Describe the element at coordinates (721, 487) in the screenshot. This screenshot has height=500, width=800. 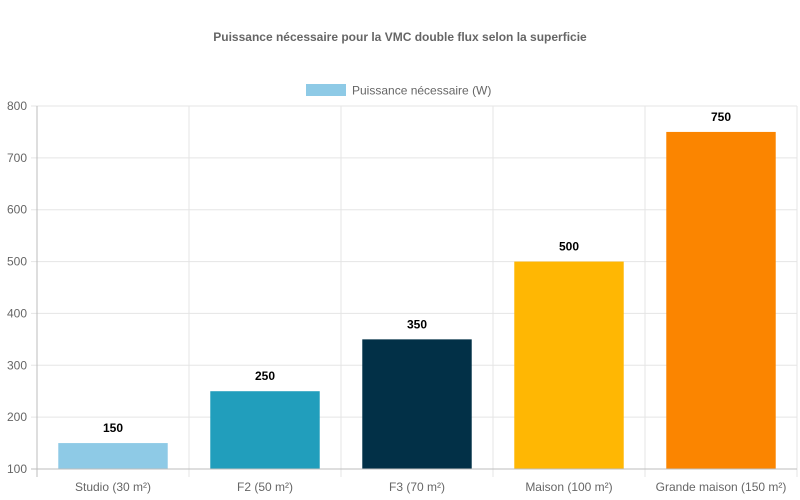
I see `x-tick-label: Grande maison (150 m²)` at that location.